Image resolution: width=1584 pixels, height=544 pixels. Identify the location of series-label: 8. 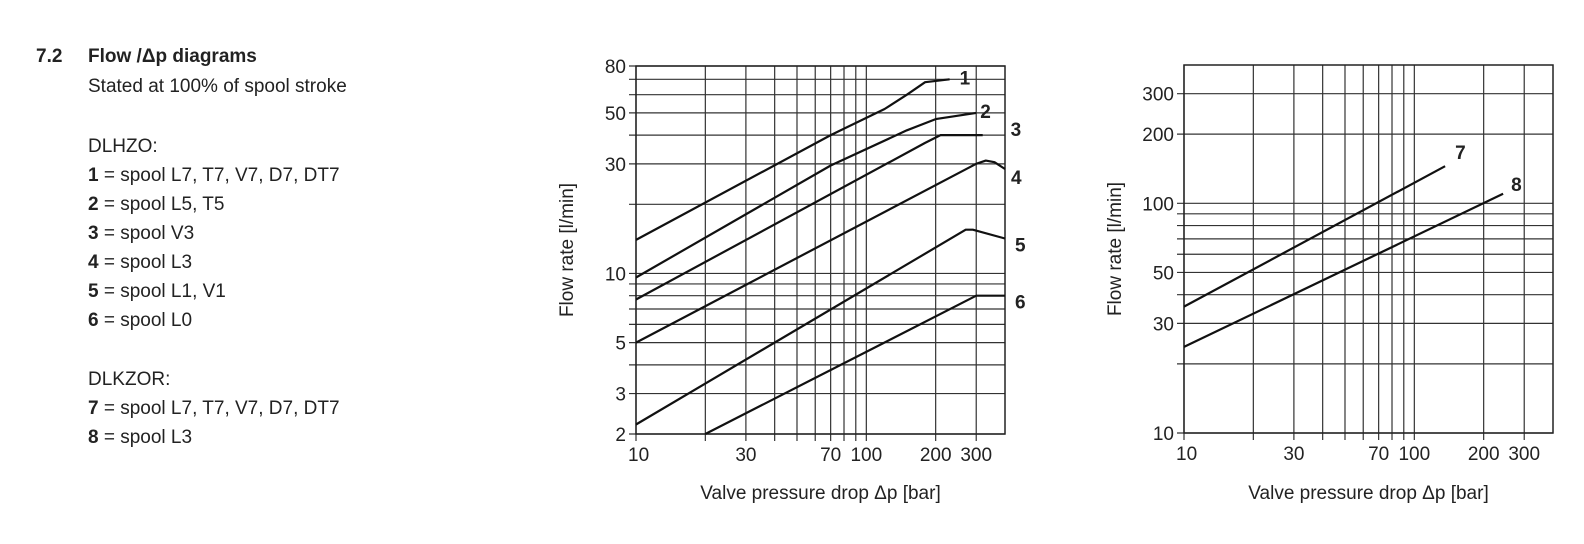
(1516, 185).